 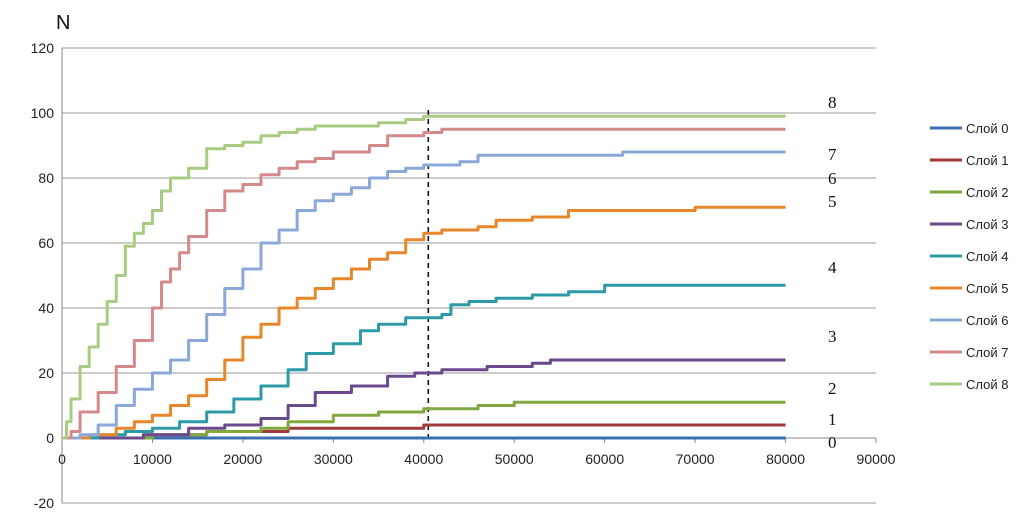 I want to click on legend-label-6: Слой 6, so click(x=987, y=320).